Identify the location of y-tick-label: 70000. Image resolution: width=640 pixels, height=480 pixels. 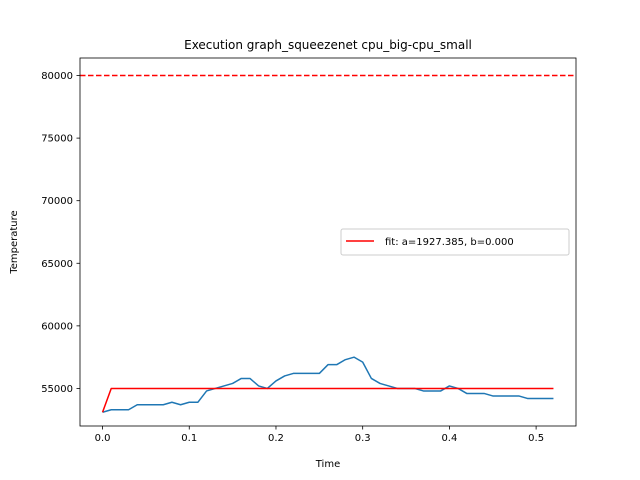
(57, 201).